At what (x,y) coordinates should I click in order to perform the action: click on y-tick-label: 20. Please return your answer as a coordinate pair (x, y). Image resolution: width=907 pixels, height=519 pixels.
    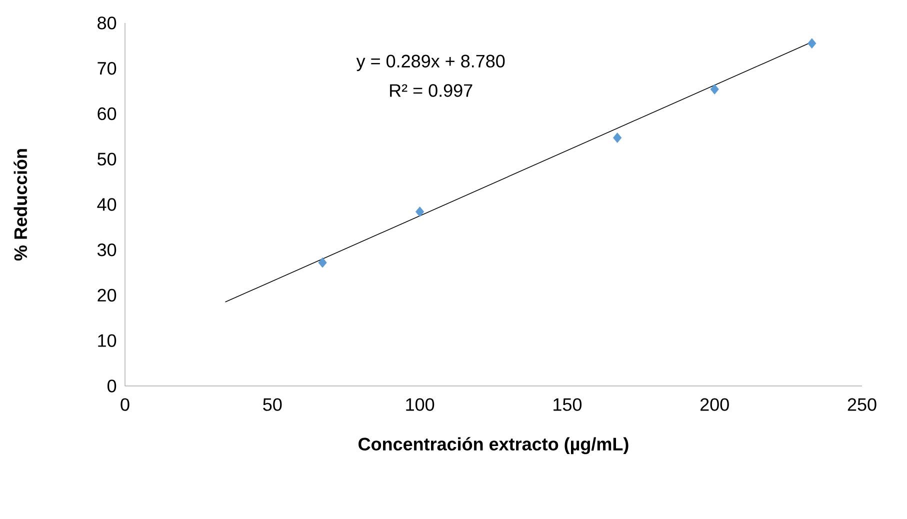
    Looking at the image, I should click on (107, 295).